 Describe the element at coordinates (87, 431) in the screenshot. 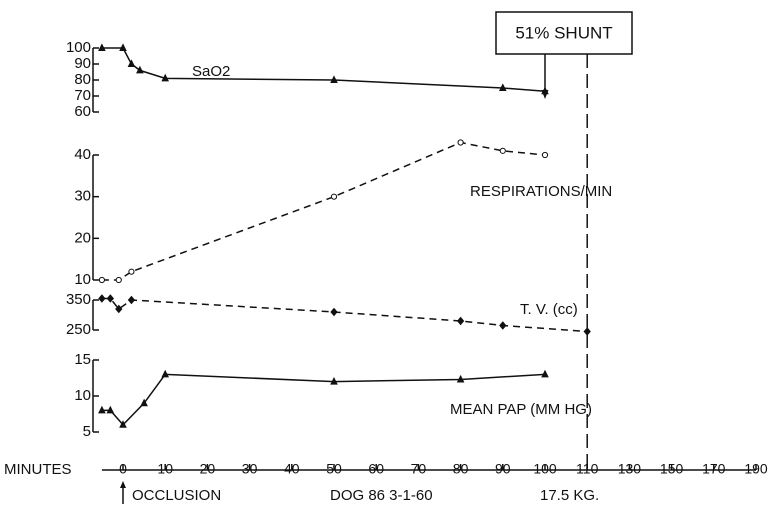

I see `y-tick-label: 5` at that location.